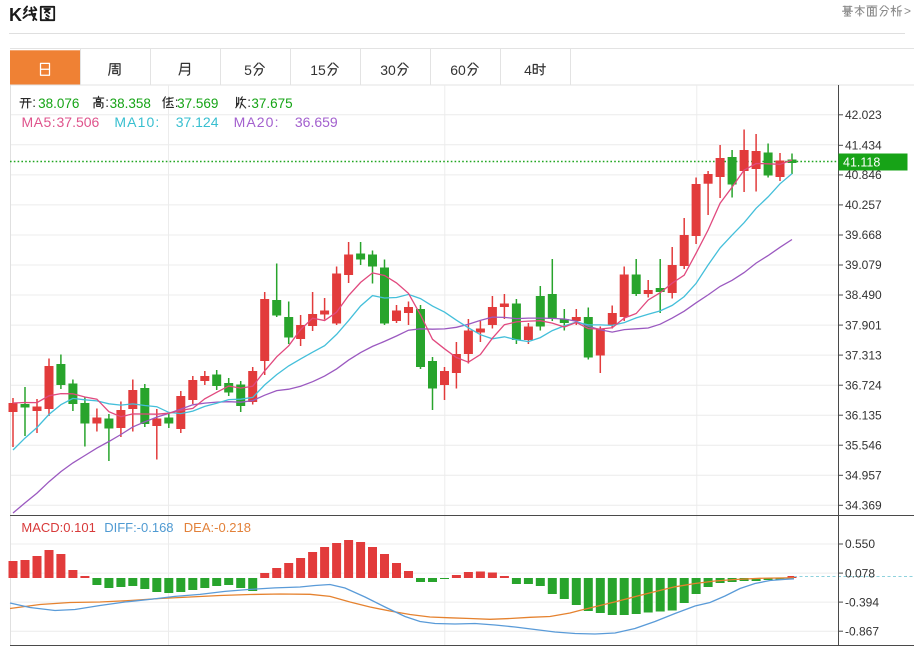 The height and width of the screenshot is (647, 914). What do you see at coordinates (863, 265) in the screenshot?
I see `svg-text: 39.079` at bounding box center [863, 265].